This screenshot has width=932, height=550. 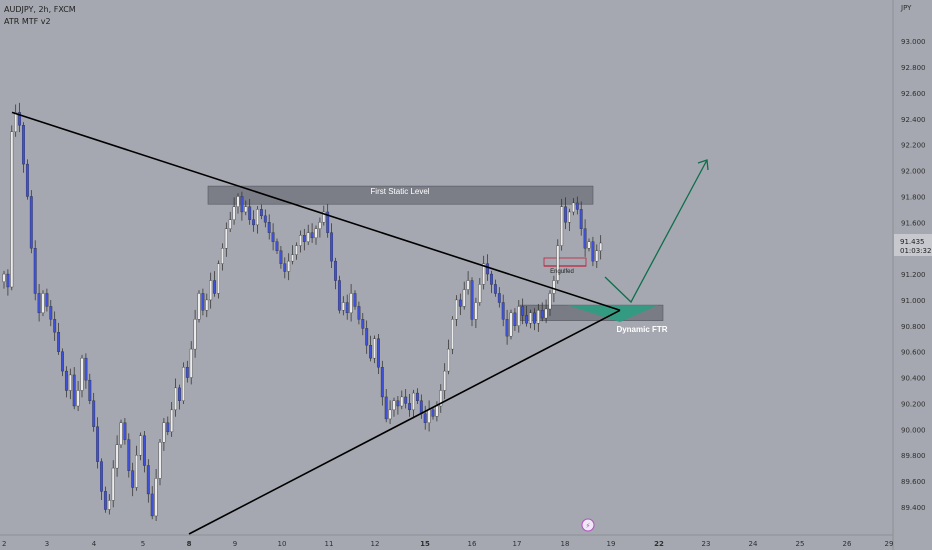 What do you see at coordinates (913, 94) in the screenshot?
I see `price-tick-label: 92.600` at bounding box center [913, 94].